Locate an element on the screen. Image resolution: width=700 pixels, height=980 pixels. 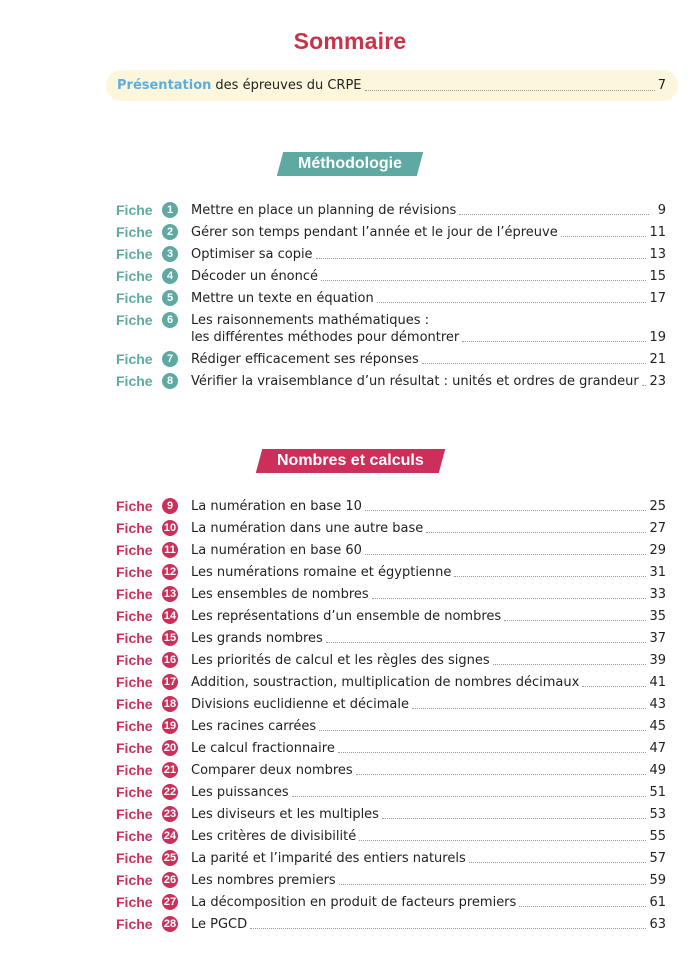
fiche-number-badge: 13 is located at coordinates (170, 594).